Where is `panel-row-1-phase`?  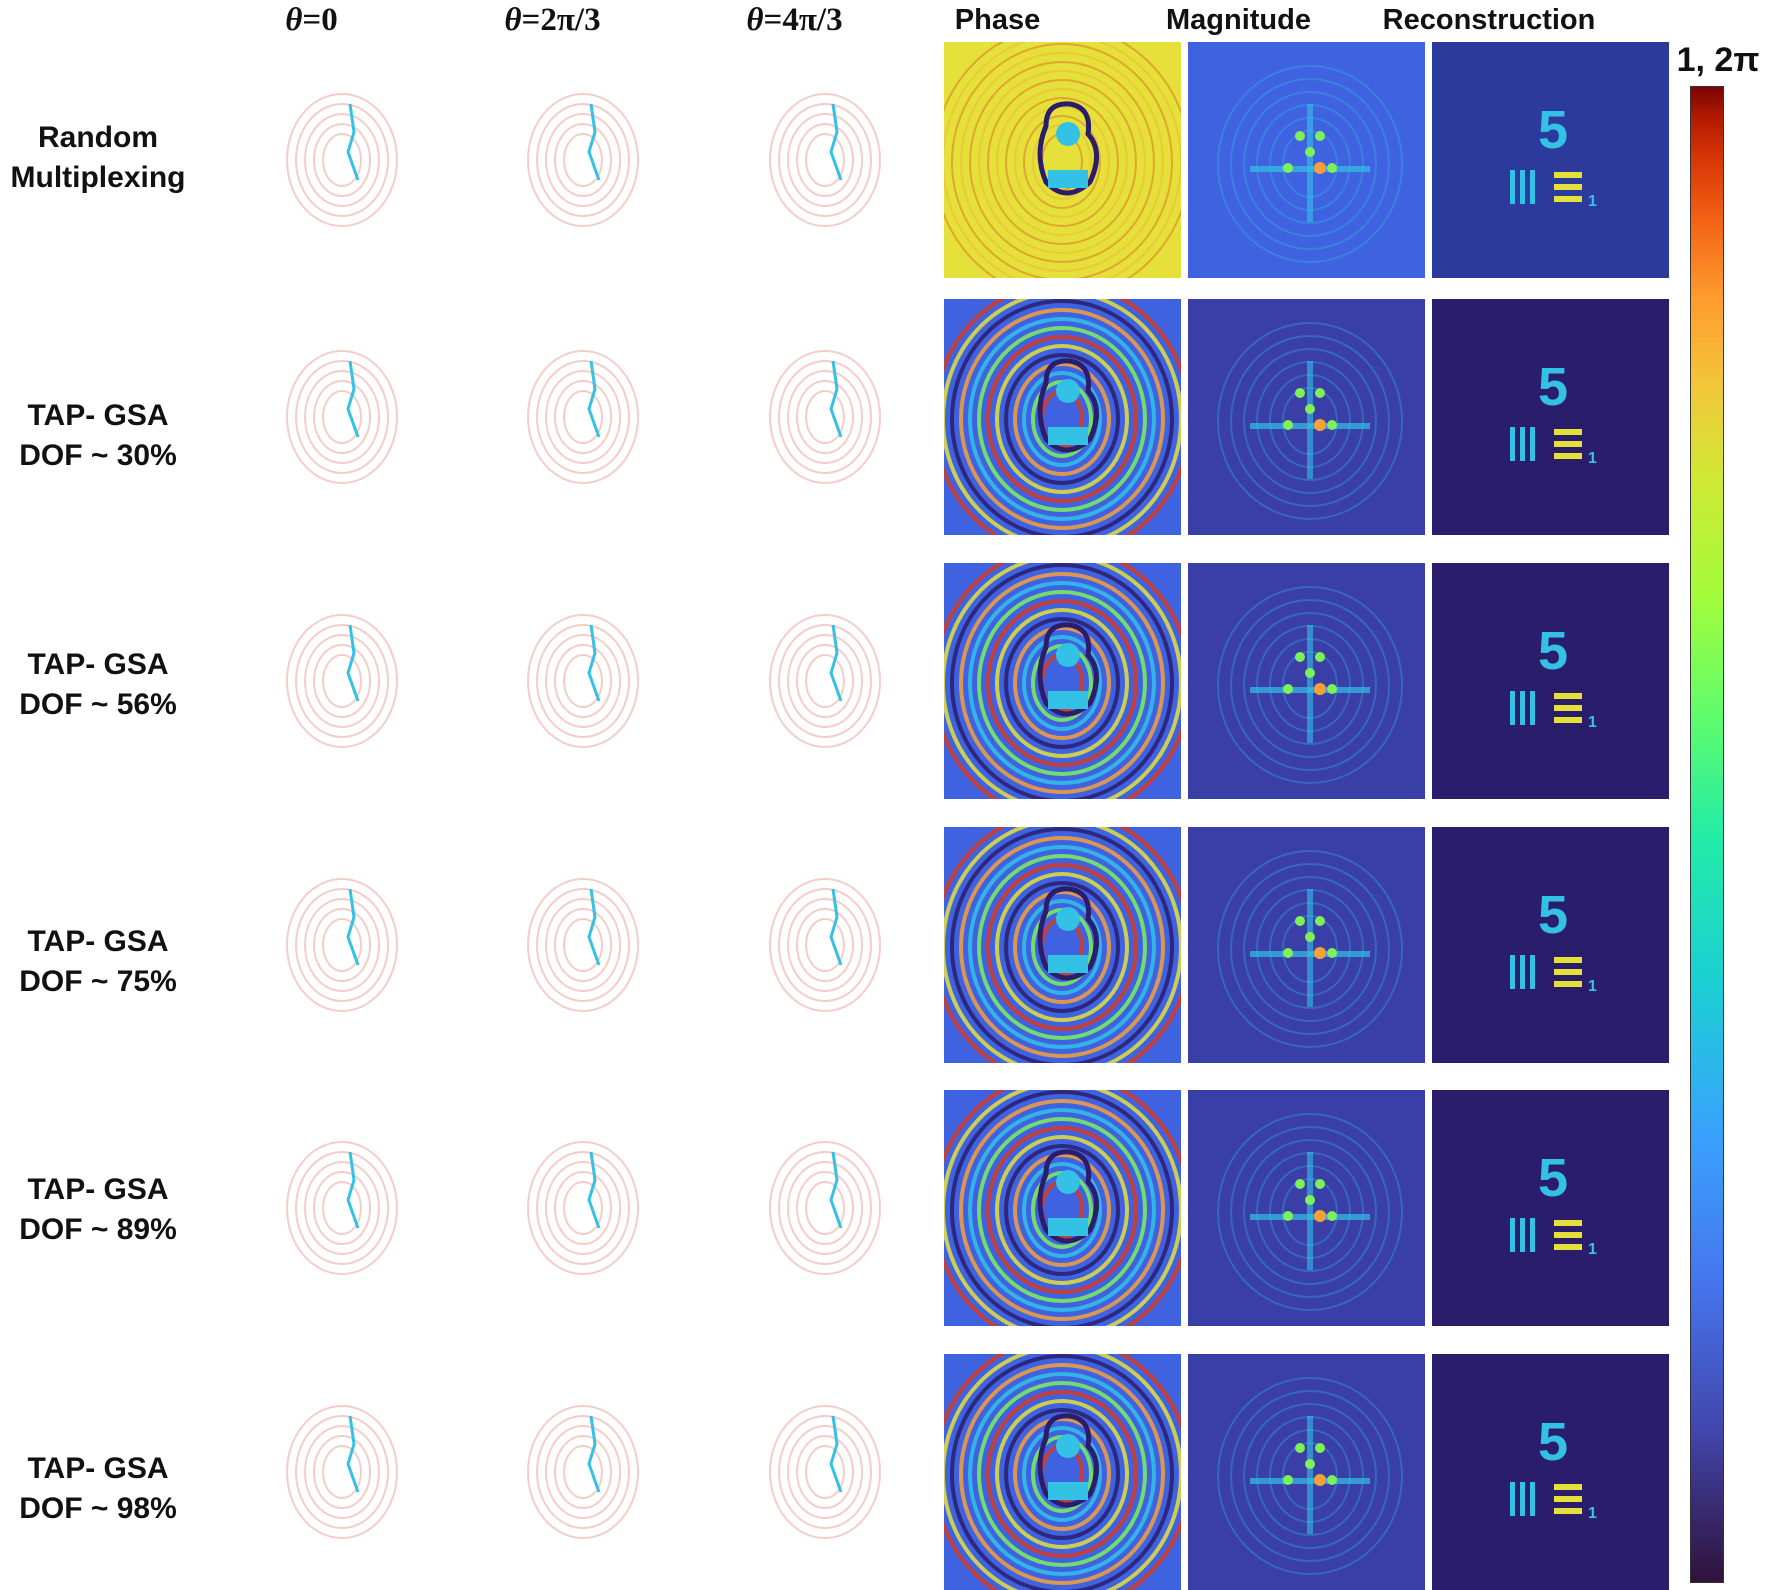 panel-row-1-phase is located at coordinates (1062, 160).